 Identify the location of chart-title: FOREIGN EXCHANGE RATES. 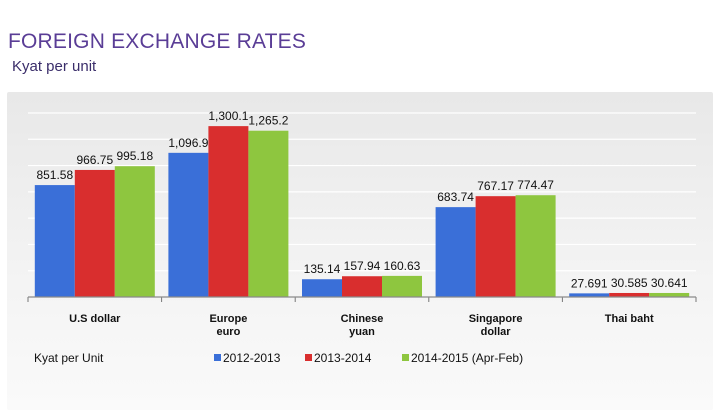
(157, 41).